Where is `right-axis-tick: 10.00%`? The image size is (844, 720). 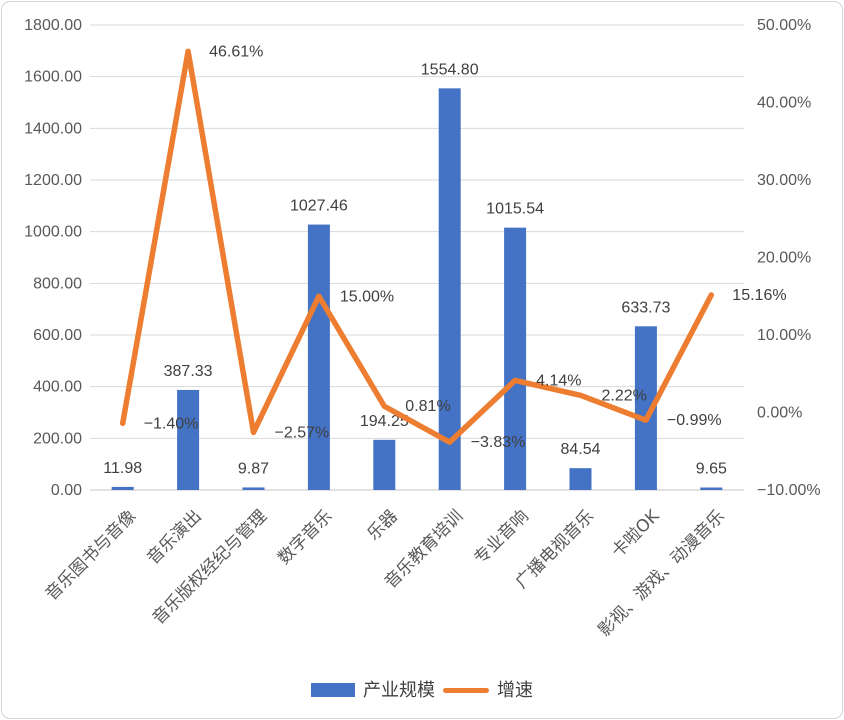 right-axis-tick: 10.00% is located at coordinates (784, 335).